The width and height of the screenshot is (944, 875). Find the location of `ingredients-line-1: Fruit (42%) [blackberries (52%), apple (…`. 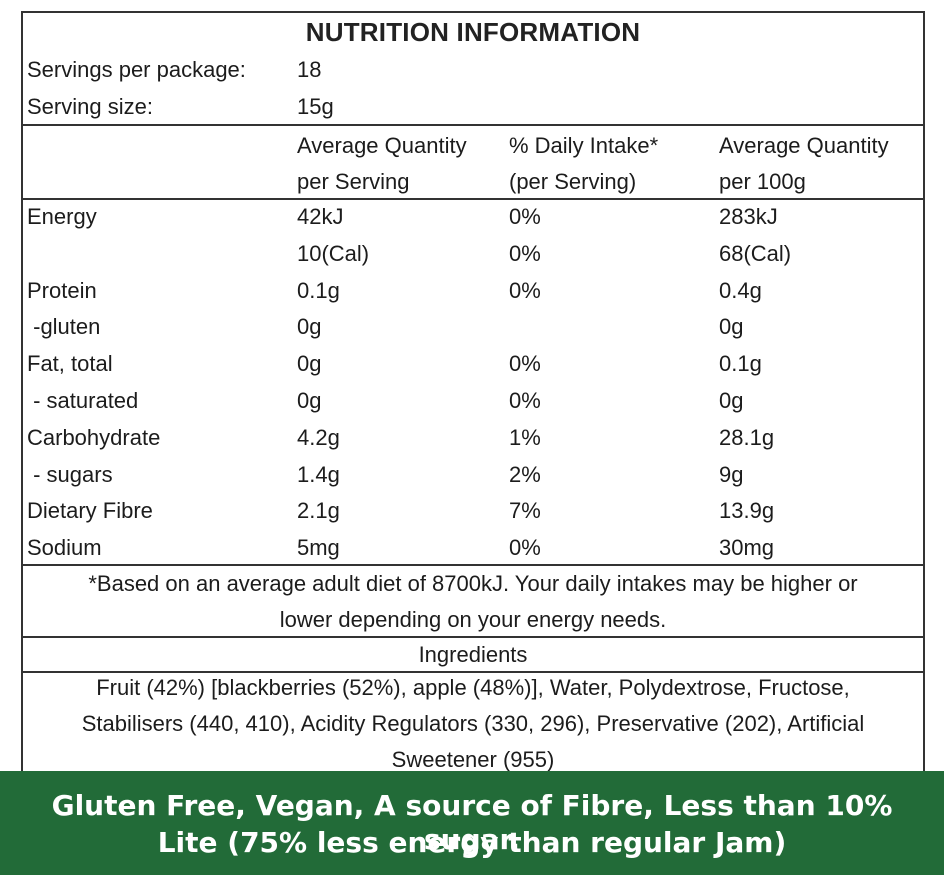

ingredients-line-1: Fruit (42%) [blackberries (52%), apple (… is located at coordinates (473, 687).